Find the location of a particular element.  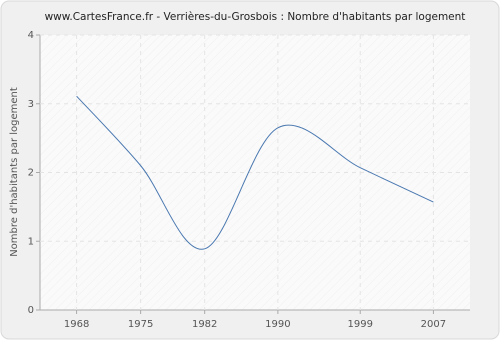

x-tick-label: 1990 is located at coordinates (277, 324).